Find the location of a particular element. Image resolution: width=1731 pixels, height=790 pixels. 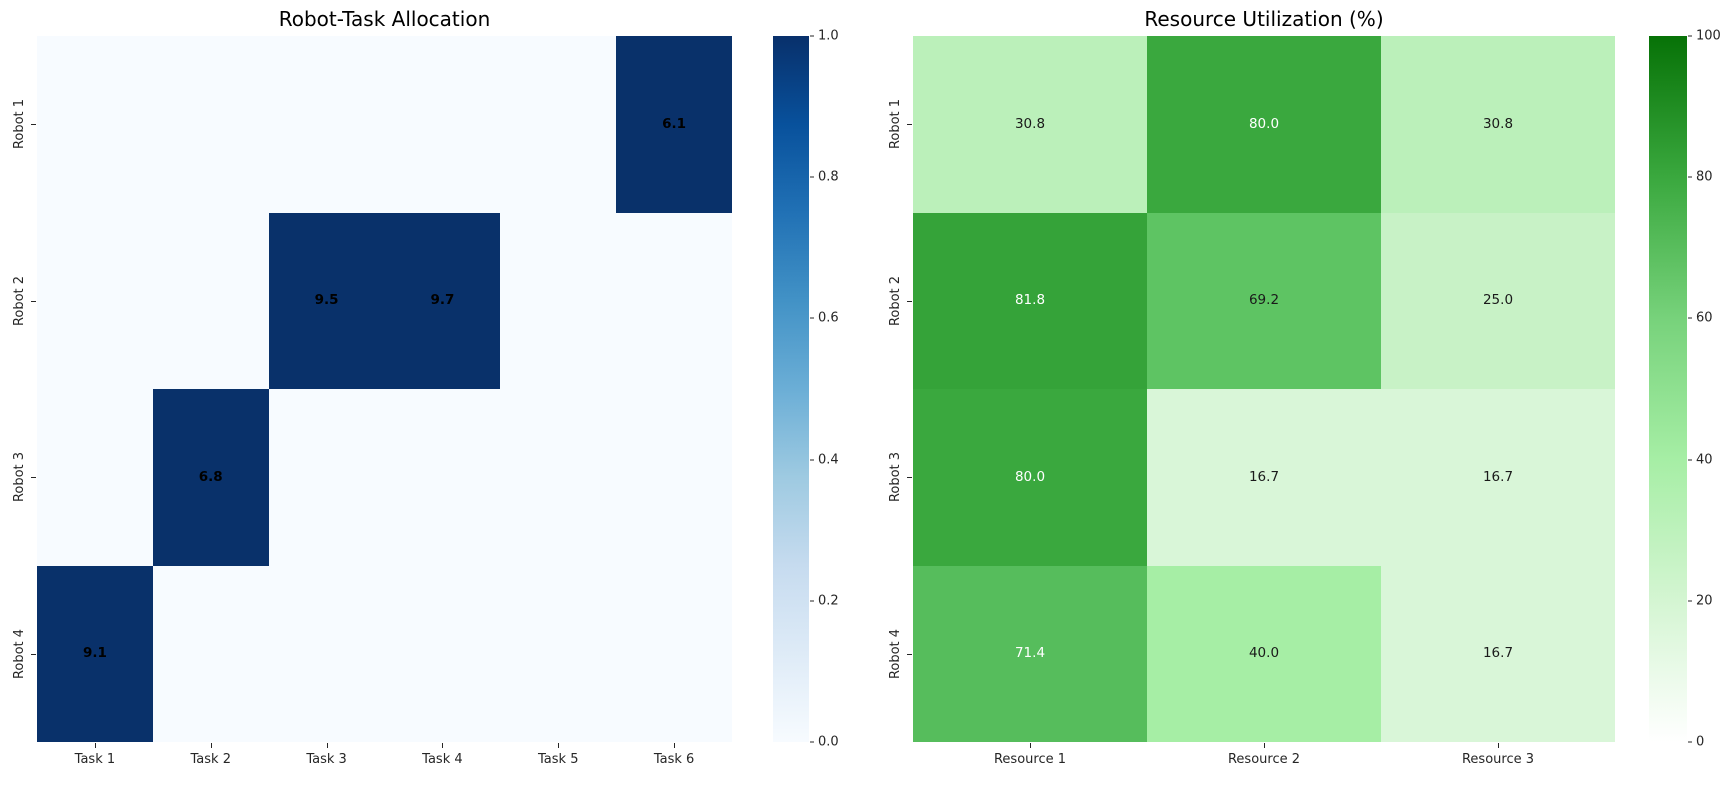

heatmap-cell: 6.1 is located at coordinates (674, 124).